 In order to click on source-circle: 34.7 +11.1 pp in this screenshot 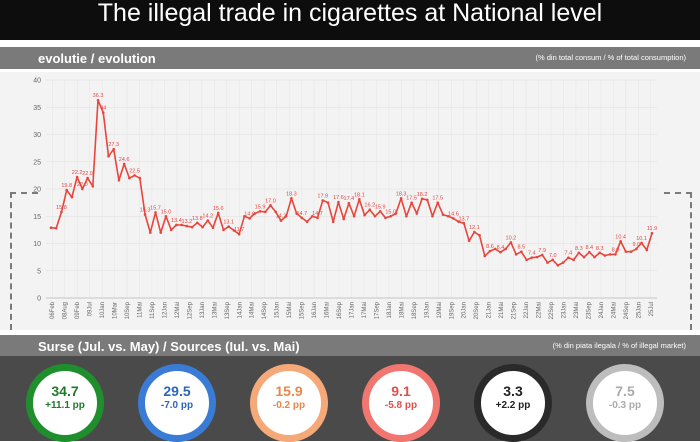, I will do `click(65, 403)`.